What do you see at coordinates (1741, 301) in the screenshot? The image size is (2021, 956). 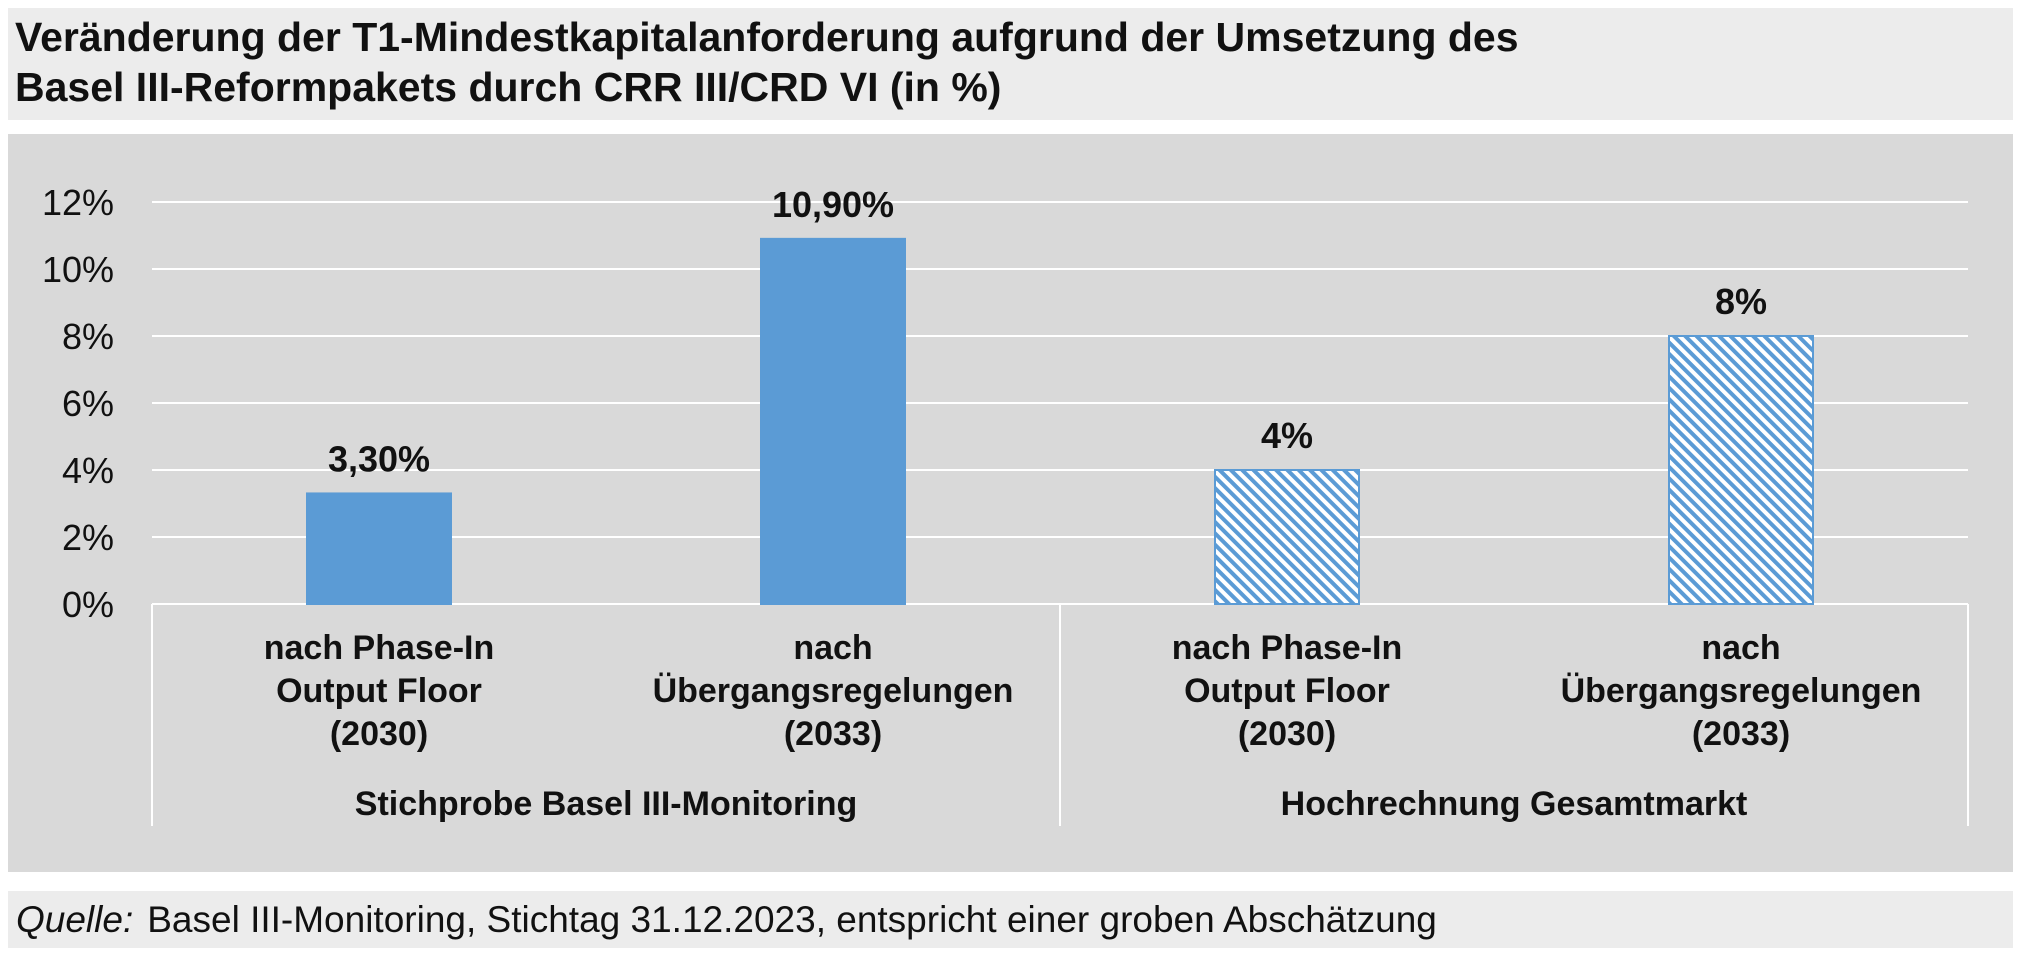 I see `data-label: 8%` at bounding box center [1741, 301].